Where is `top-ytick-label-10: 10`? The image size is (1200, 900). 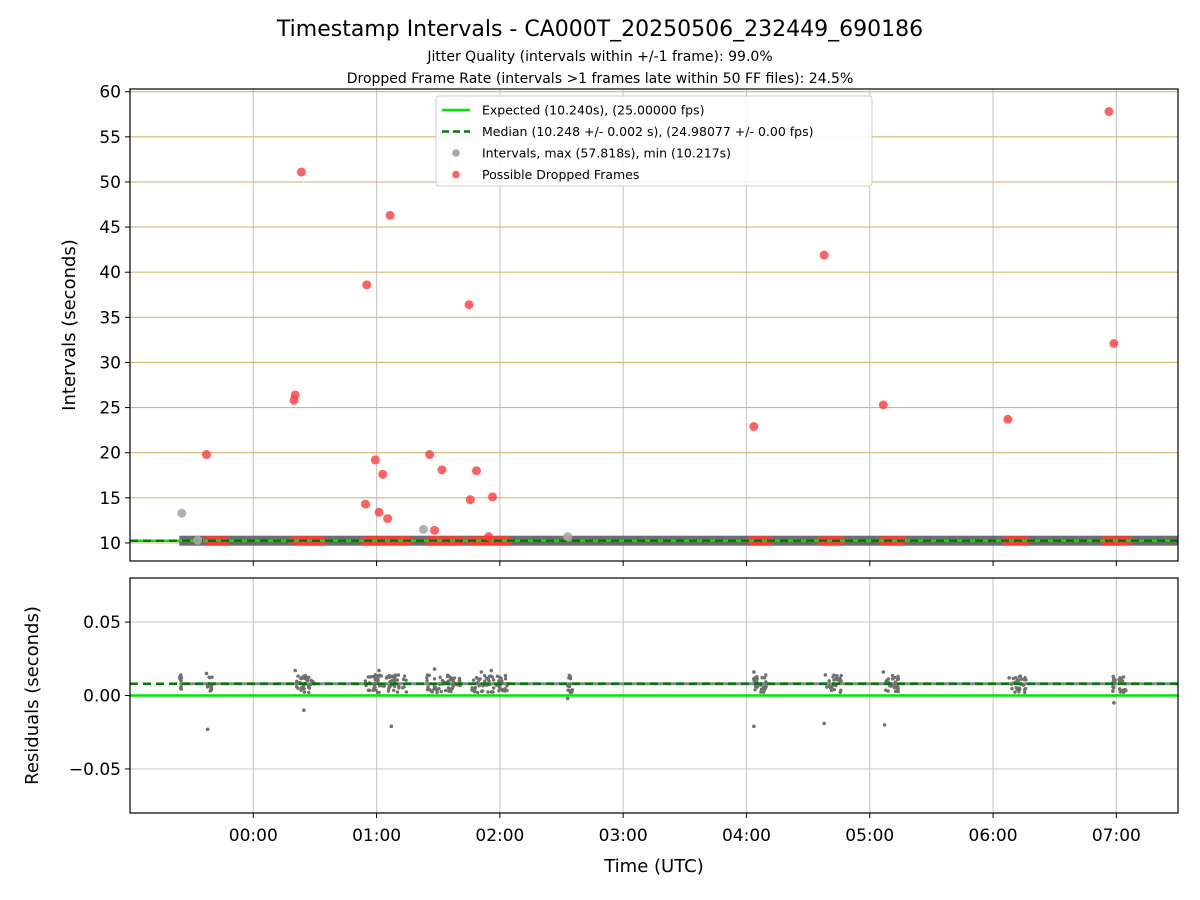
top-ytick-label-10: 10 is located at coordinates (110, 544).